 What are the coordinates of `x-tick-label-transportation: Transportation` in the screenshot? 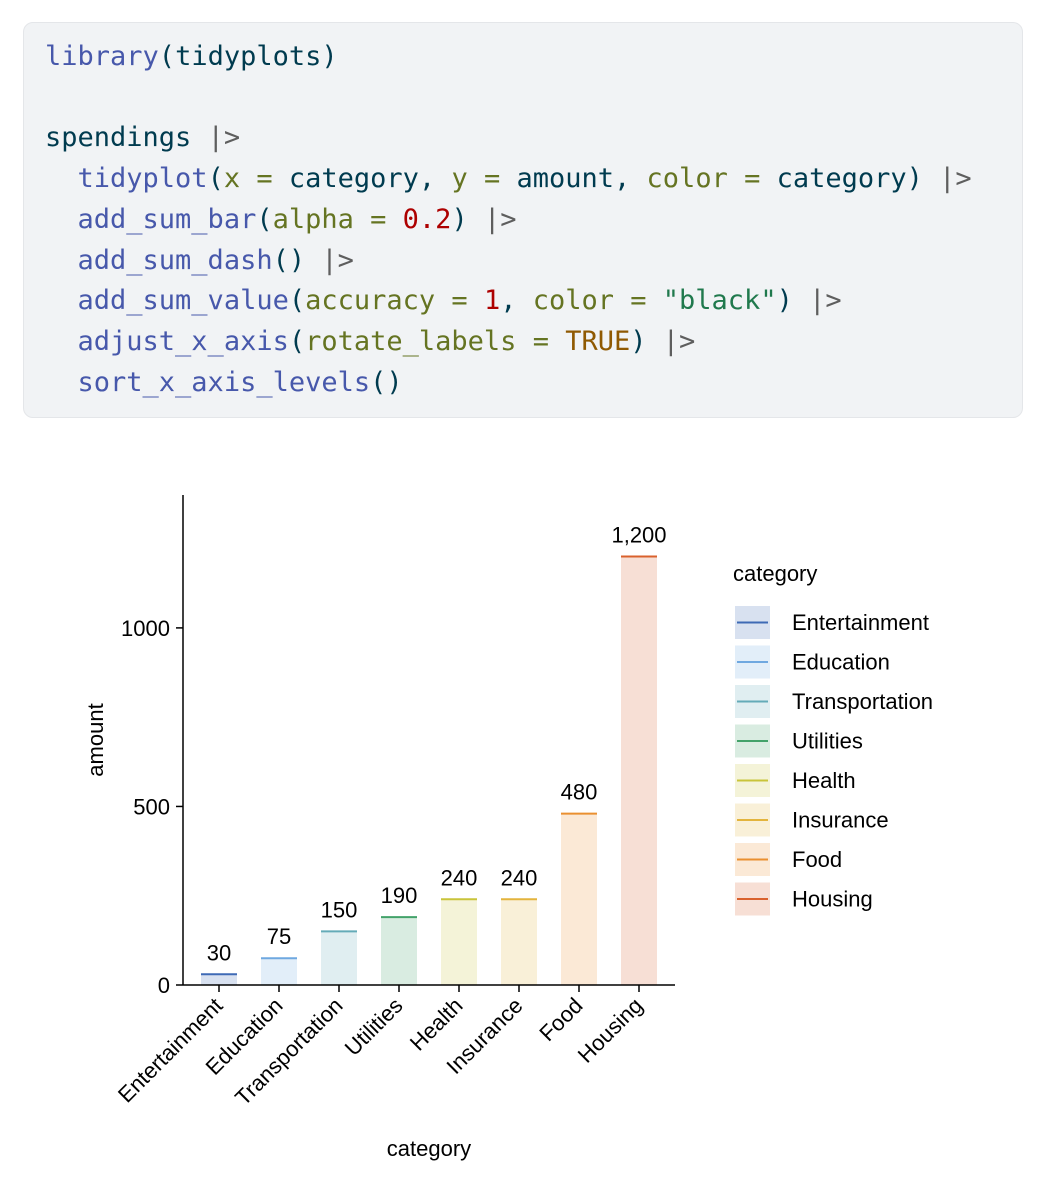 It's located at (288, 1051).